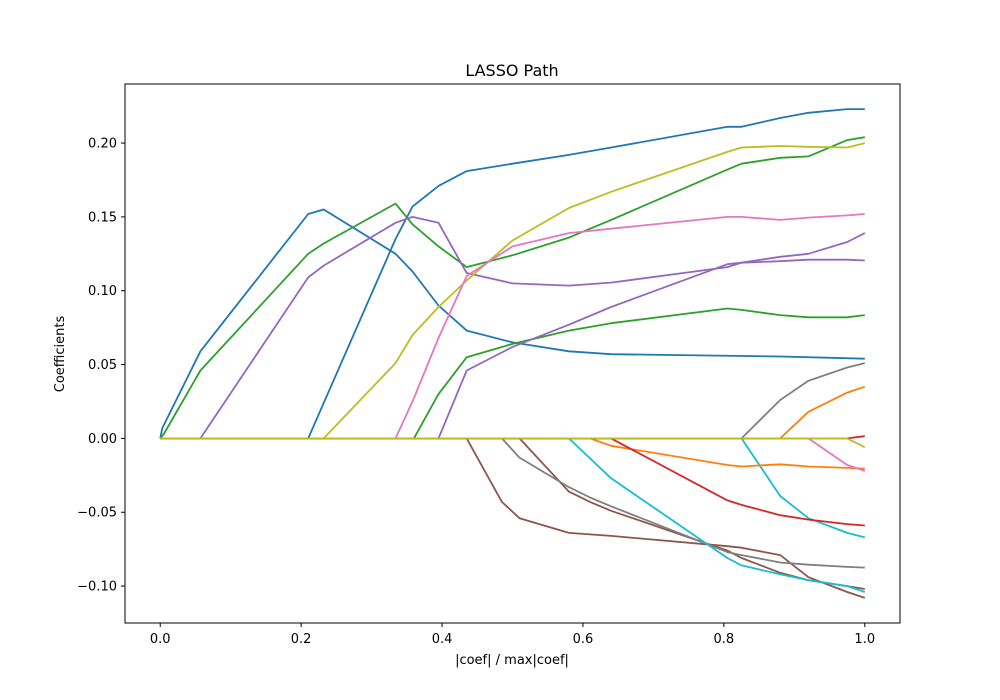  Describe the element at coordinates (102, 439) in the screenshot. I see `y-tick-label: 0.00` at that location.